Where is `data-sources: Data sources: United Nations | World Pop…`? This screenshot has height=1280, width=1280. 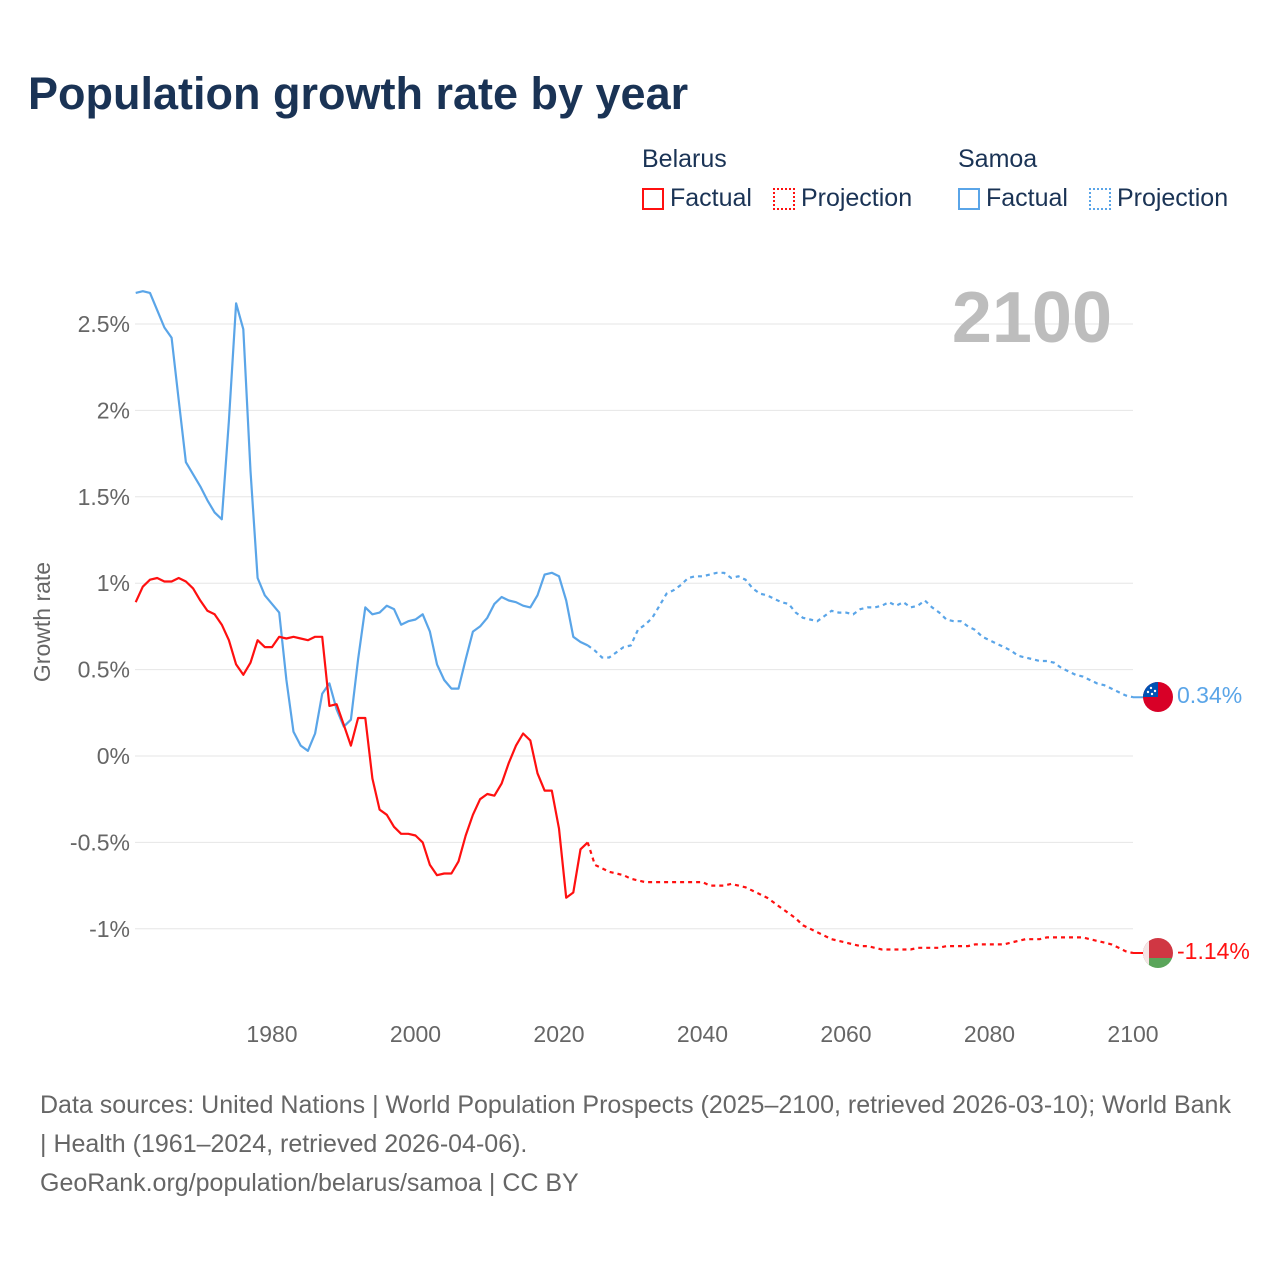 data-sources: Data sources: United Nations | World Pop… is located at coordinates (635, 1124).